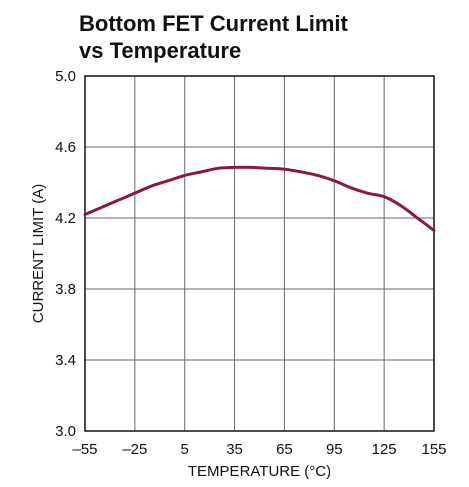  What do you see at coordinates (384, 449) in the screenshot?
I see `x-tick-label: 125` at bounding box center [384, 449].